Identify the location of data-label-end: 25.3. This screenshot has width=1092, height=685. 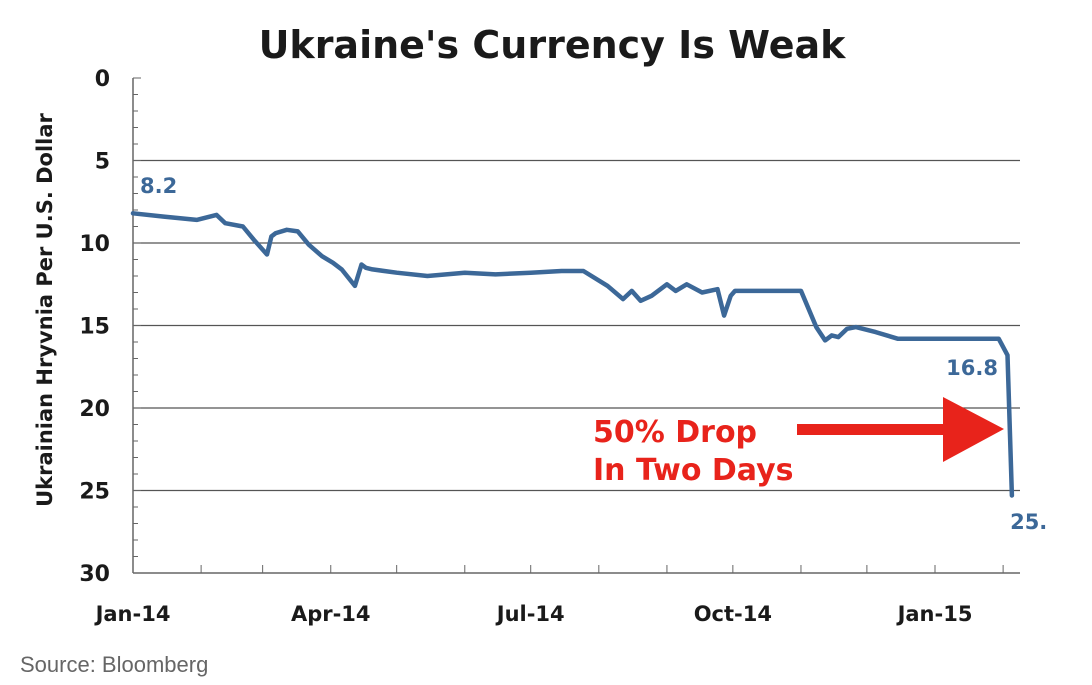
(1029, 522).